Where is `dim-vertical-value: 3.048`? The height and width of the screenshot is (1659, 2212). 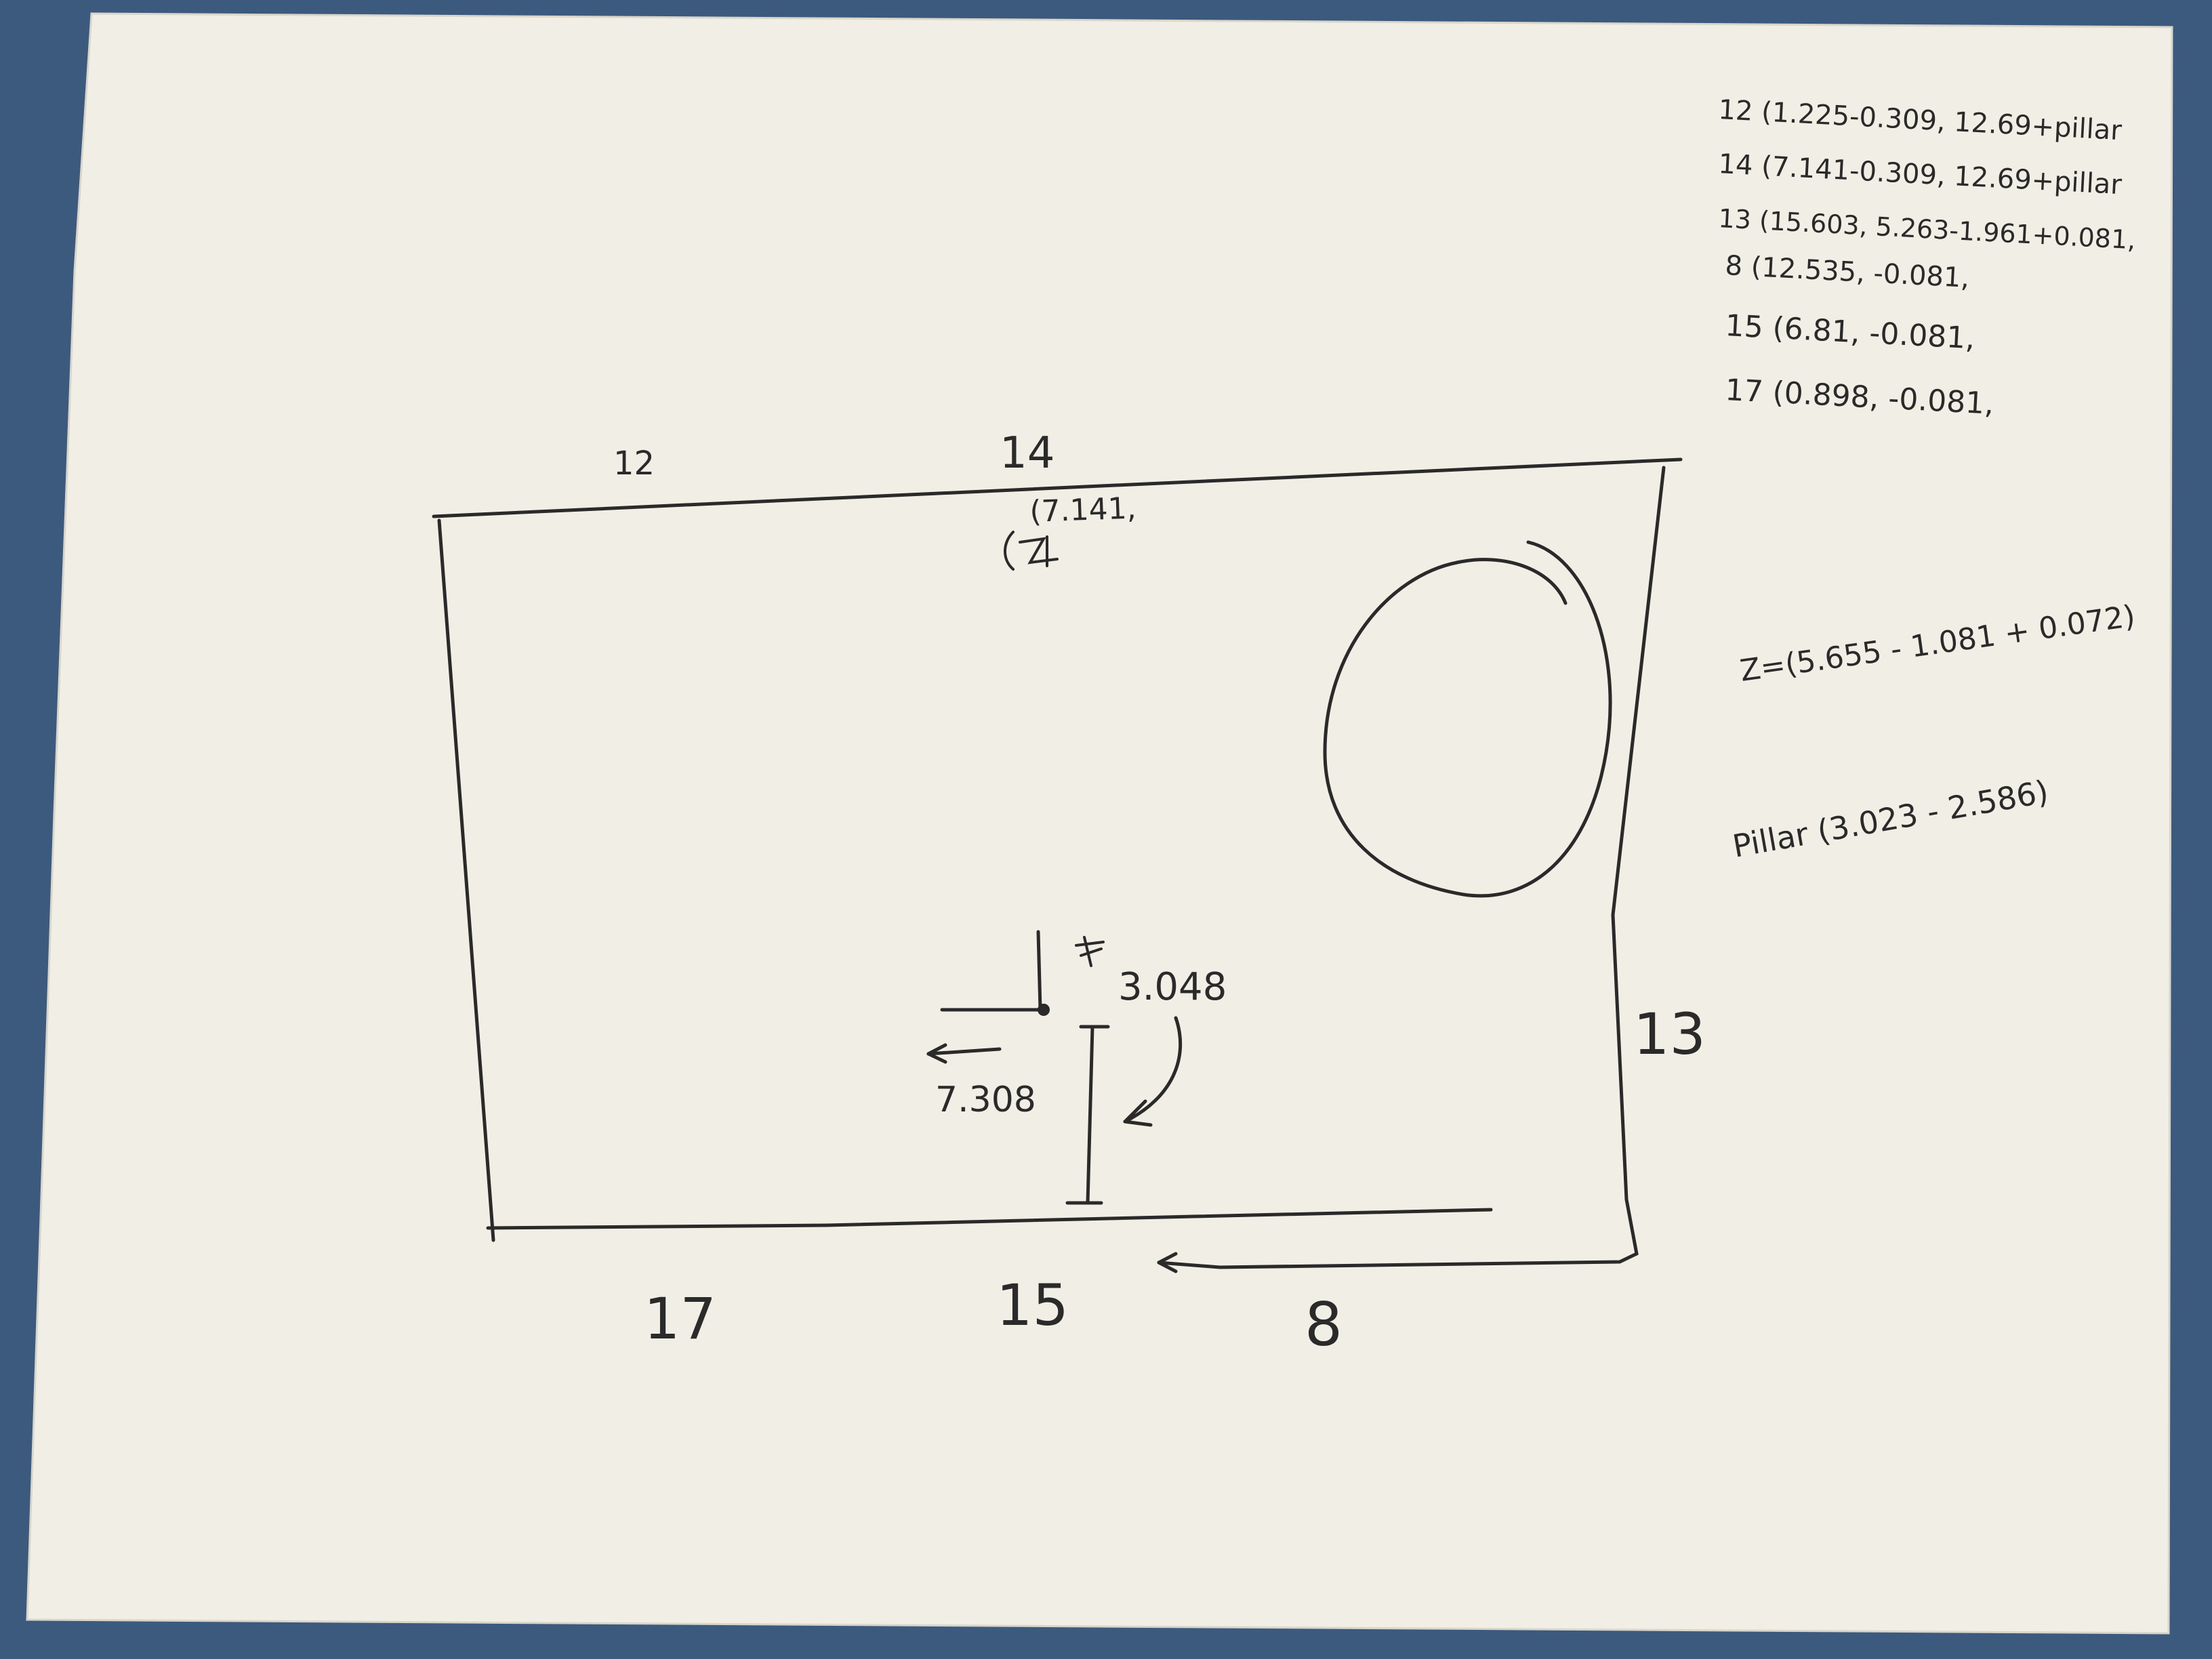
dim-vertical-value: 3.048 is located at coordinates (1172, 987).